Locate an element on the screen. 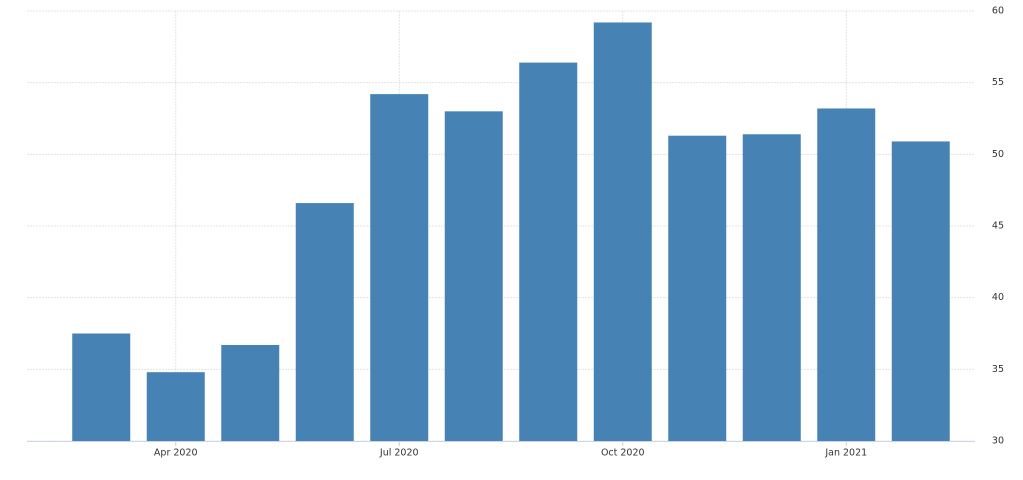 This screenshot has height=480, width=1023. y-tick-label: 50 is located at coordinates (998, 154).